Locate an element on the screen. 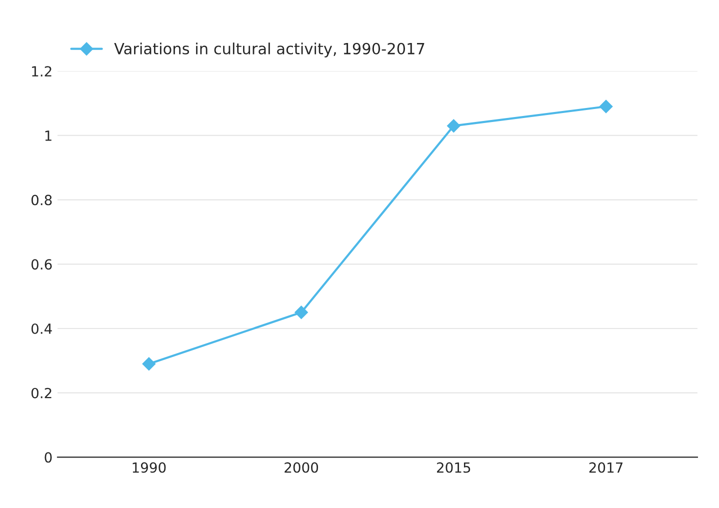  y-tick-label: 0.6 is located at coordinates (41, 264).